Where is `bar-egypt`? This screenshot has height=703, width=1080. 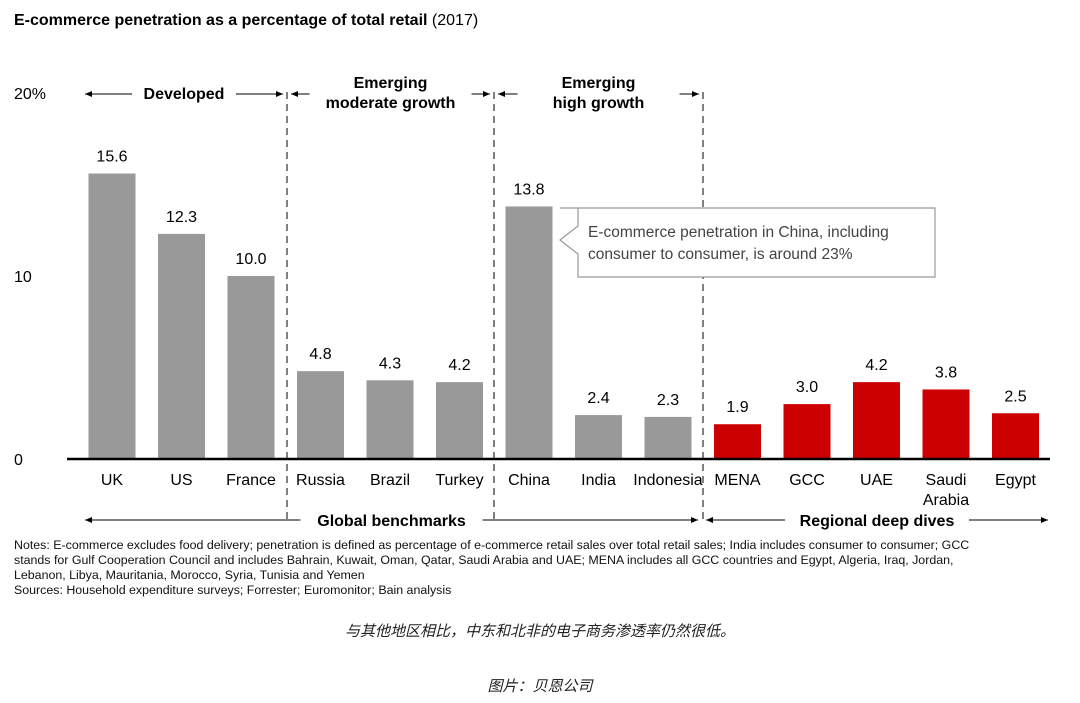
bar-egypt is located at coordinates (1015, 436).